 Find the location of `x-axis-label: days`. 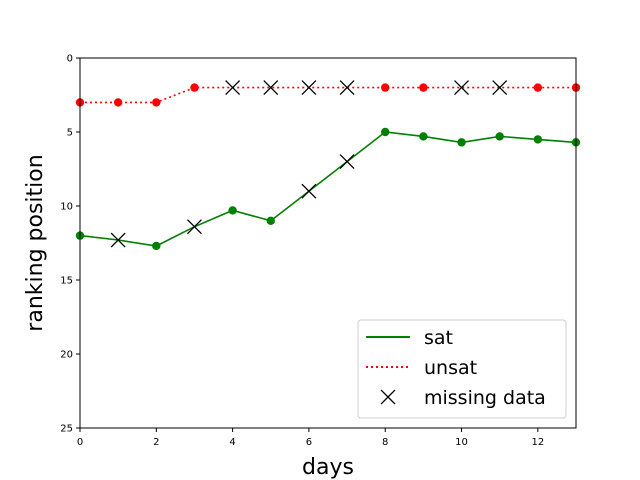

x-axis-label: days is located at coordinates (328, 467).